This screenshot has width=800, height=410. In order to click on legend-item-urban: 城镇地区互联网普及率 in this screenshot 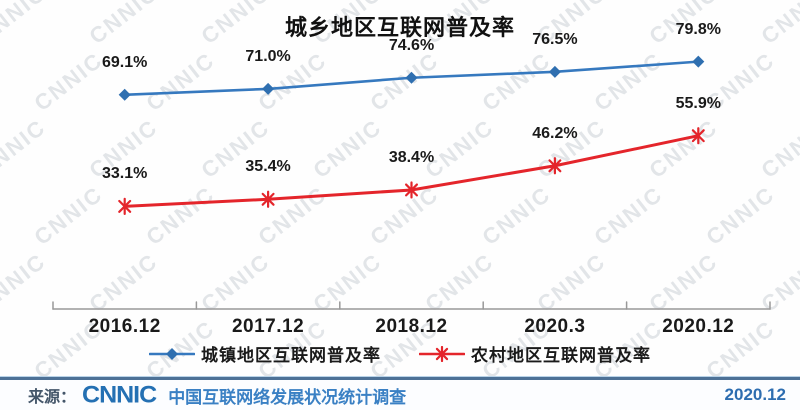, I will do `click(265, 353)`.